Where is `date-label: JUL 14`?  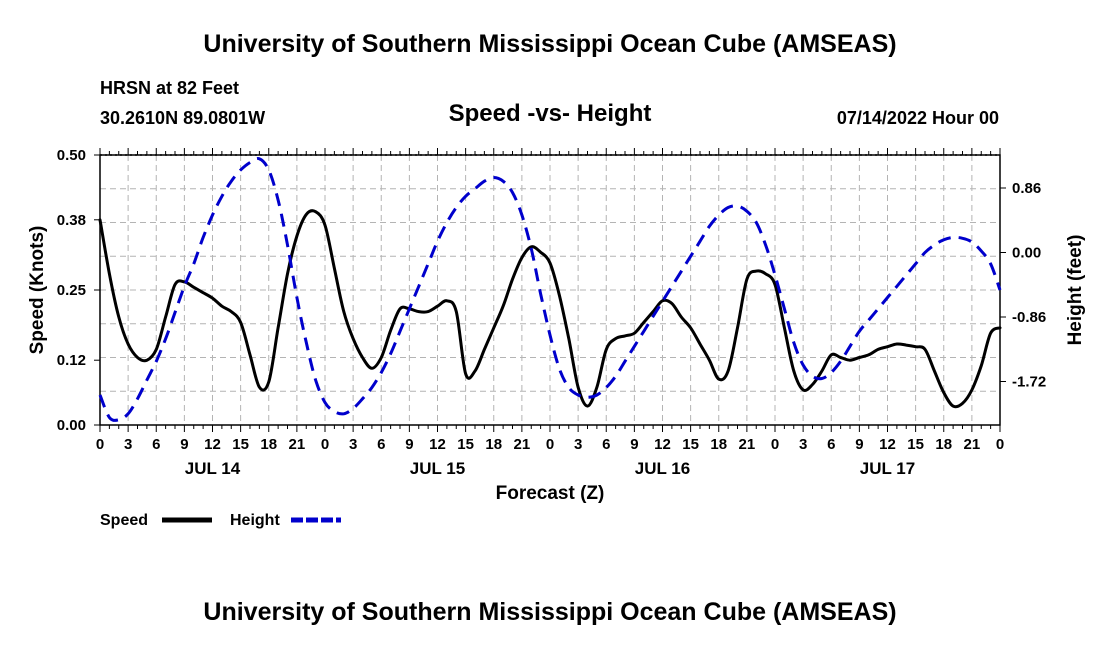
date-label: JUL 14 is located at coordinates (213, 468).